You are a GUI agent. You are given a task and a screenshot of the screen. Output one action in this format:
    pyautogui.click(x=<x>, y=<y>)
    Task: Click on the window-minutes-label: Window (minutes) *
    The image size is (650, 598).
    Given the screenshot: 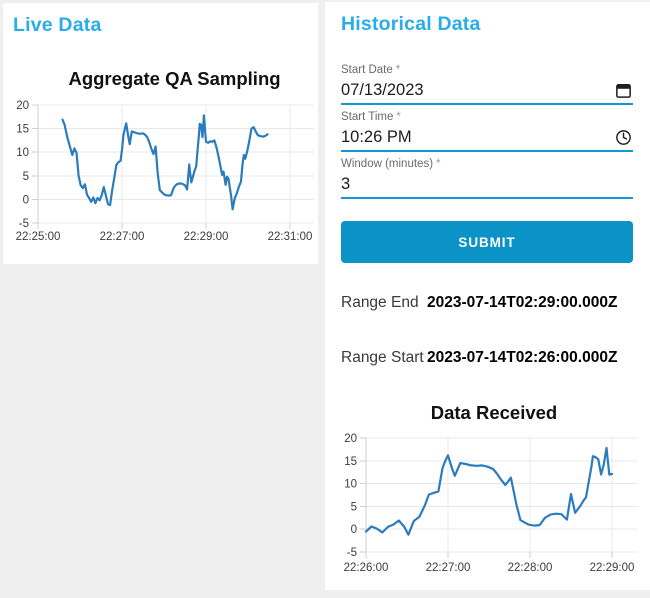 What is the action you would take?
    pyautogui.click(x=391, y=164)
    